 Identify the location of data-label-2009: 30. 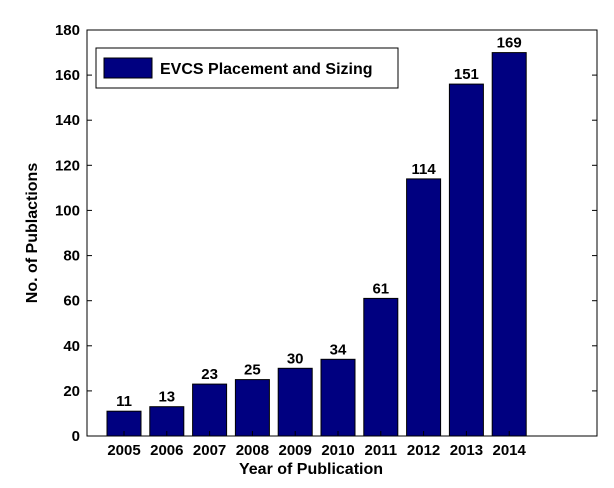
(295, 358).